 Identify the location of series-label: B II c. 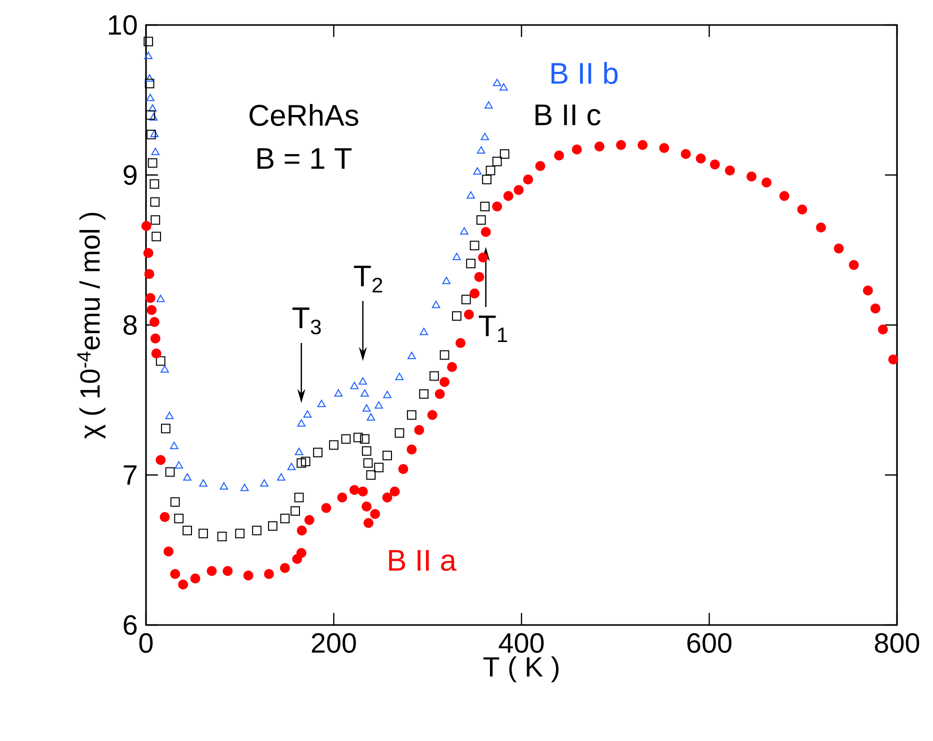
(568, 115).